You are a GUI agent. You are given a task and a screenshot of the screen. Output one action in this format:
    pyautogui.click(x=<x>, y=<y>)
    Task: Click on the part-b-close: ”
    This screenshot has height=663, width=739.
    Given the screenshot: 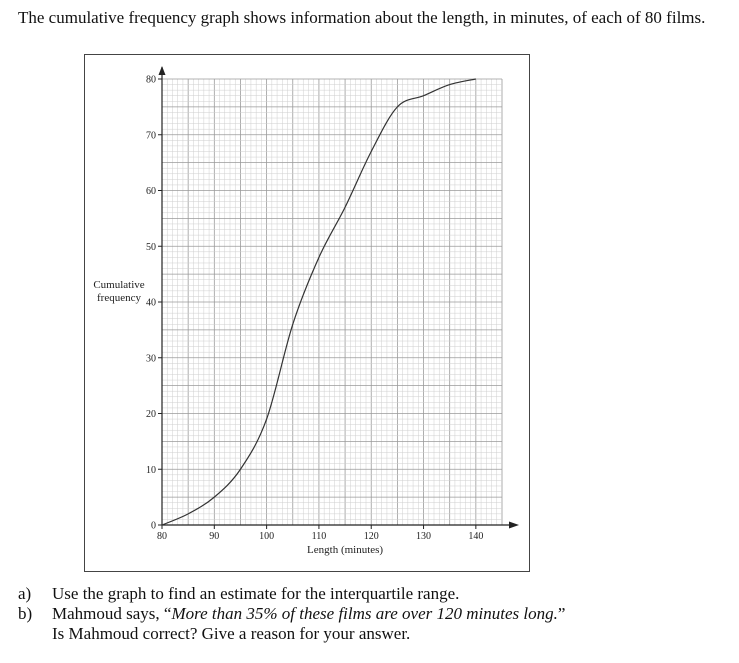 What is the action you would take?
    pyautogui.click(x=561, y=613)
    